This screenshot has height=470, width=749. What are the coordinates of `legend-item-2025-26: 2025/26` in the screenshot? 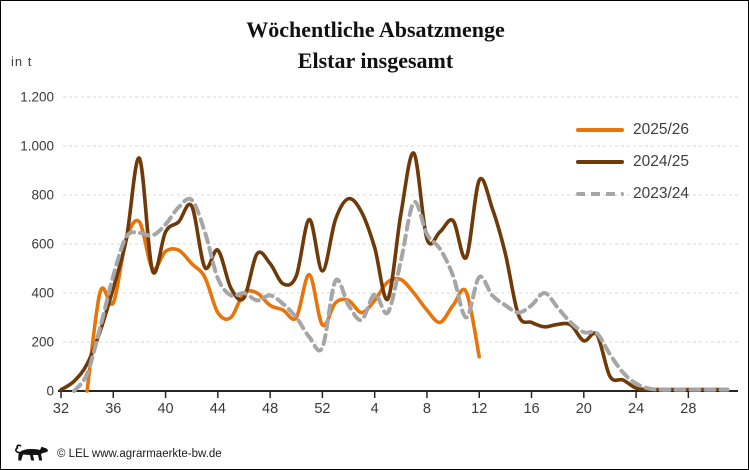 It's located at (632, 130).